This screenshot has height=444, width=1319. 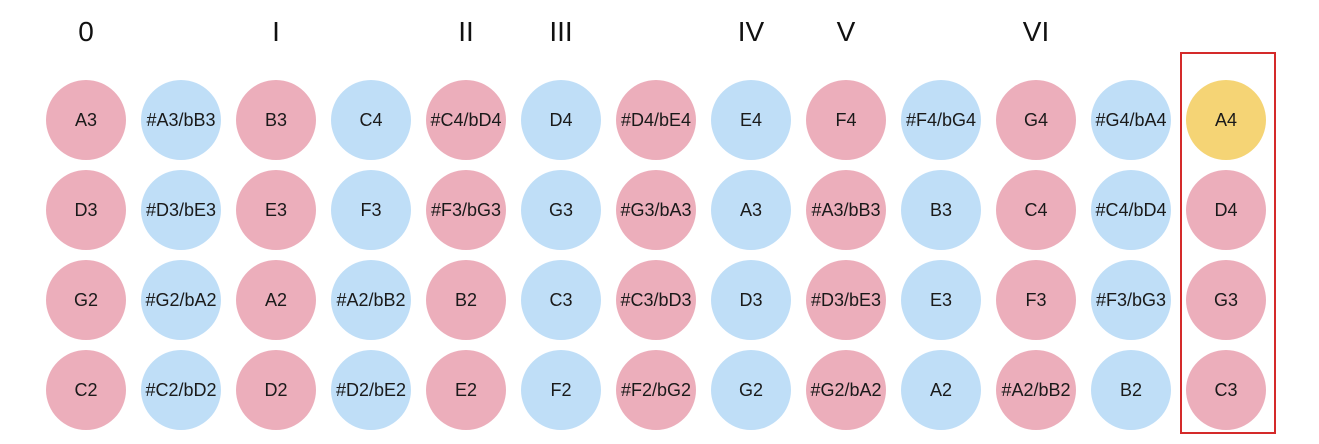 I want to click on fret-marker: V, so click(x=846, y=31).